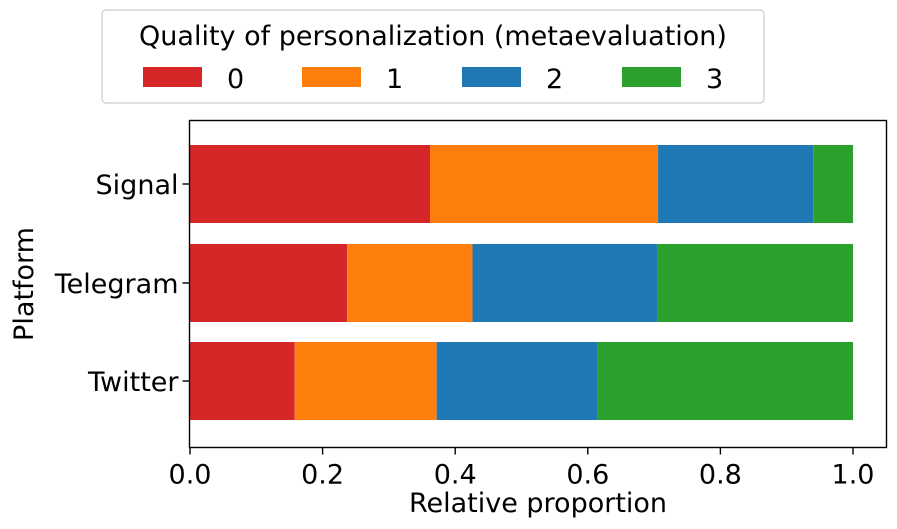 The height and width of the screenshot is (529, 897). What do you see at coordinates (587, 475) in the screenshot?
I see `x-tick-label: 0.6` at bounding box center [587, 475].